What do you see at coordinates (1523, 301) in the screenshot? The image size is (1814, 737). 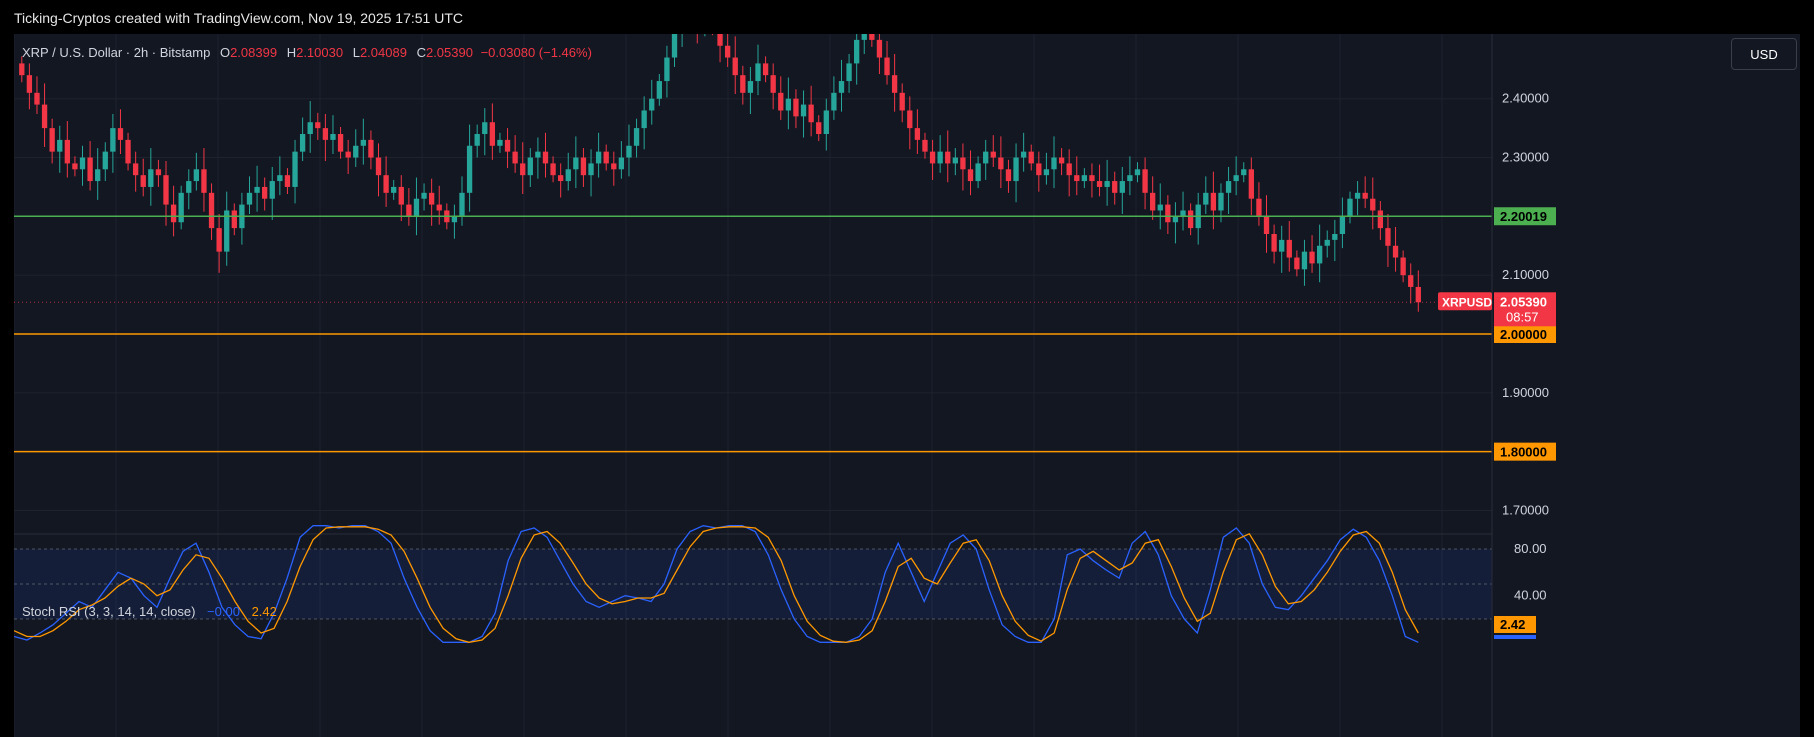 I see `last-price-value: 2.05390` at bounding box center [1523, 301].